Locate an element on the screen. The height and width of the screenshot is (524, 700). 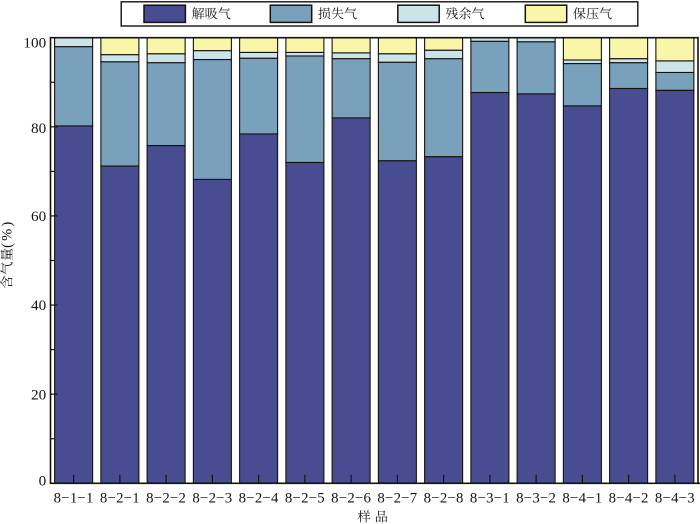
svg-text: 80 is located at coordinates (39, 128).